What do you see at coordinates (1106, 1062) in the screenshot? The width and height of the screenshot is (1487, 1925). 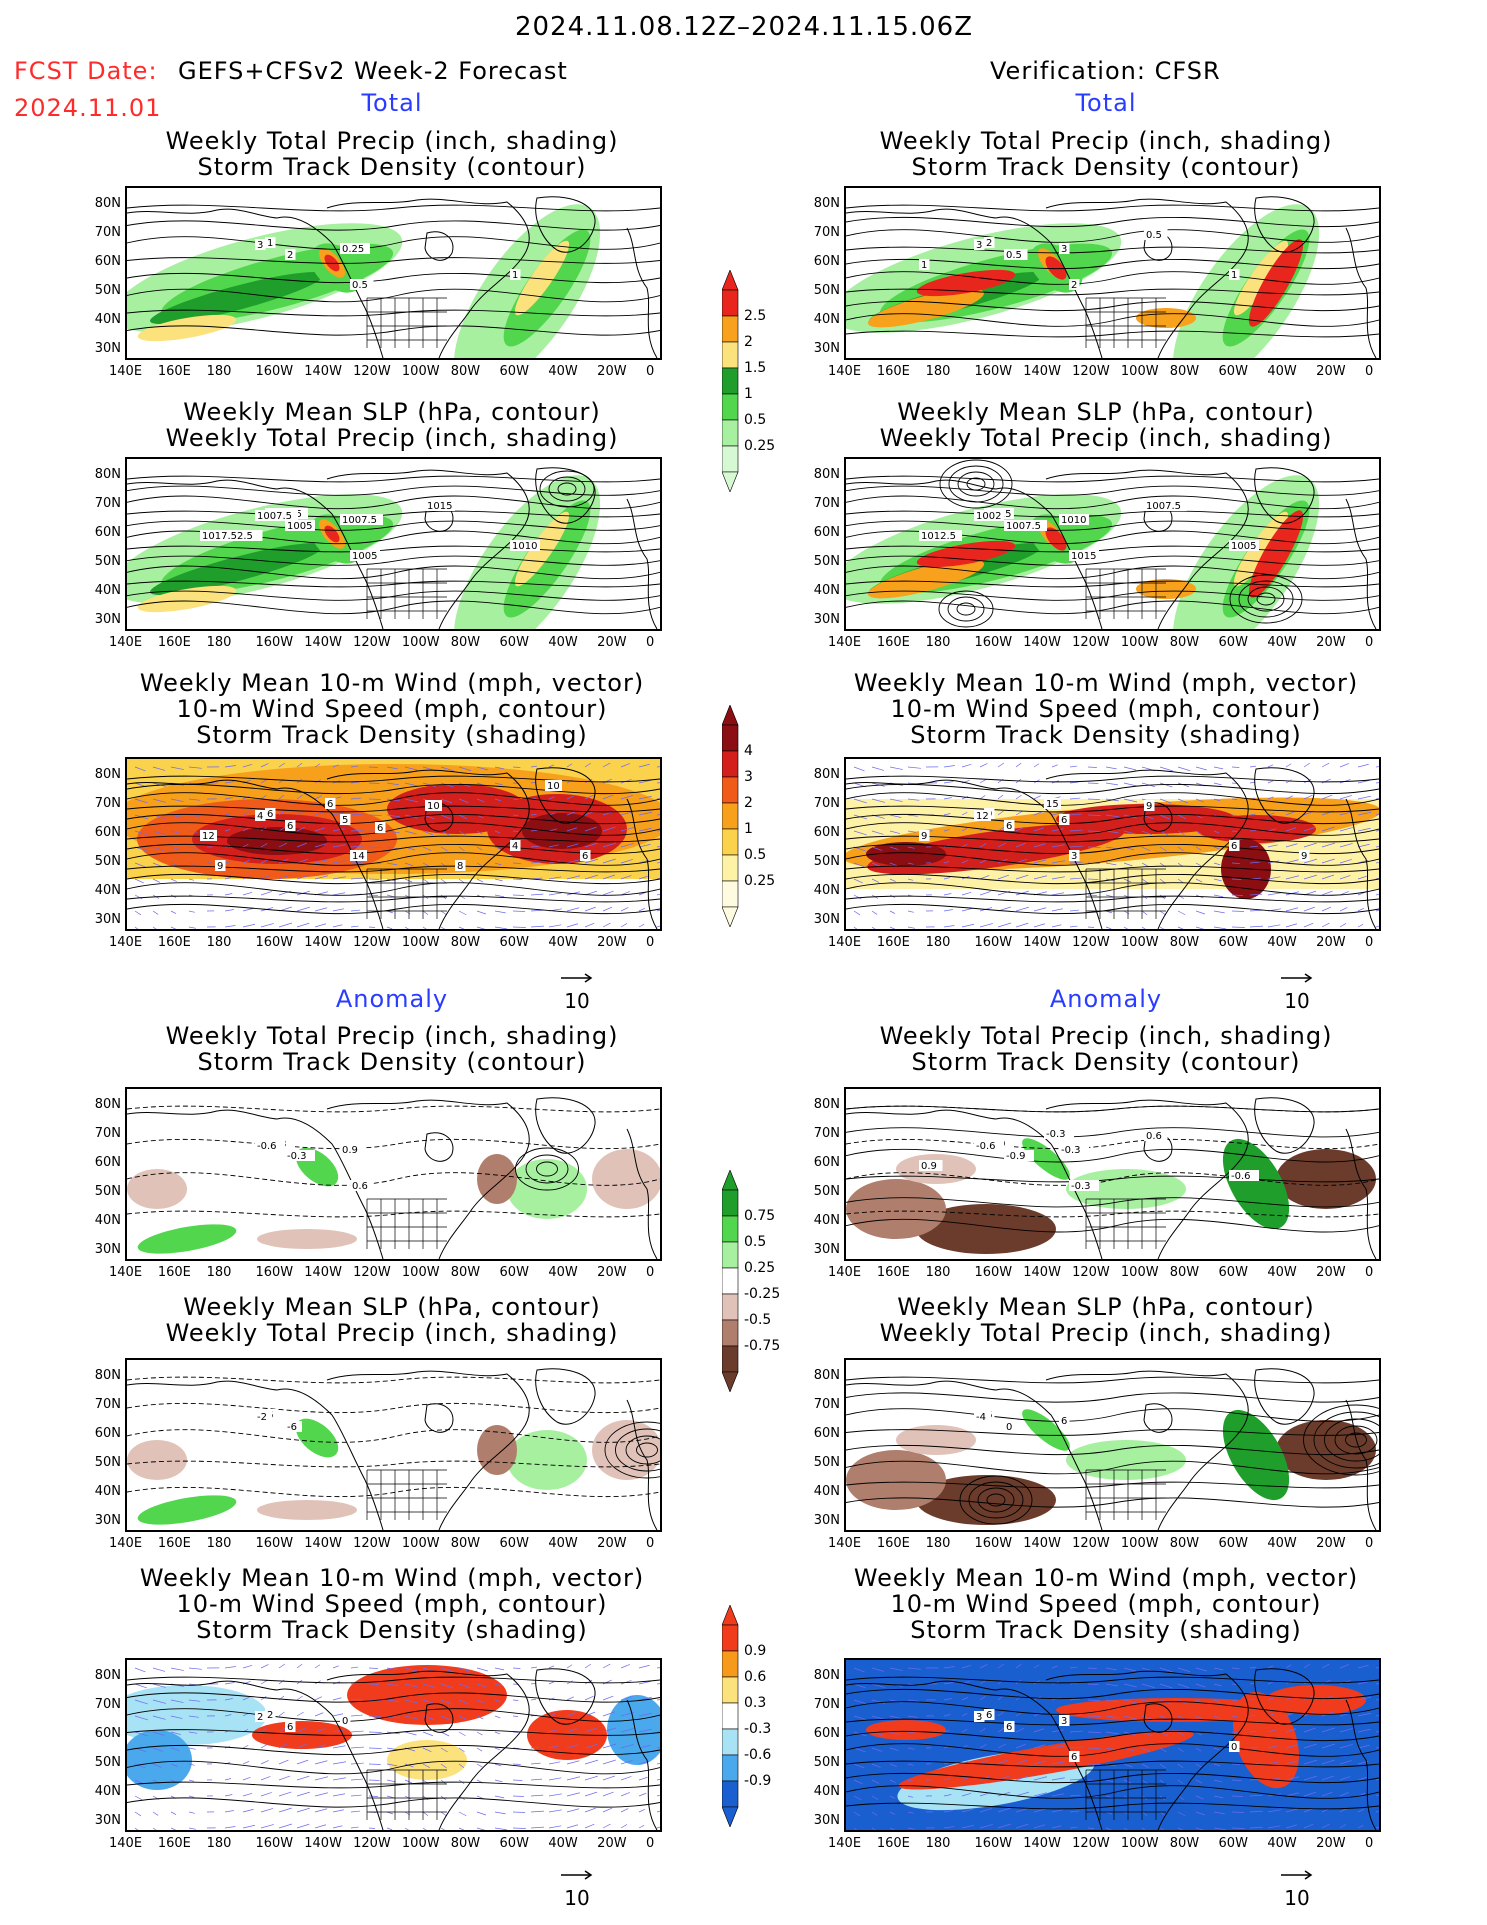 I see `title-r4-line2: Storm Track Density (contour)` at bounding box center [1106, 1062].